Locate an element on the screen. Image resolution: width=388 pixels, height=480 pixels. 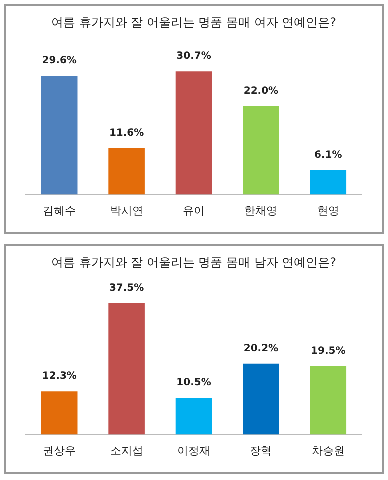
x-tick-label: 소지섭 is located at coordinates (127, 451).